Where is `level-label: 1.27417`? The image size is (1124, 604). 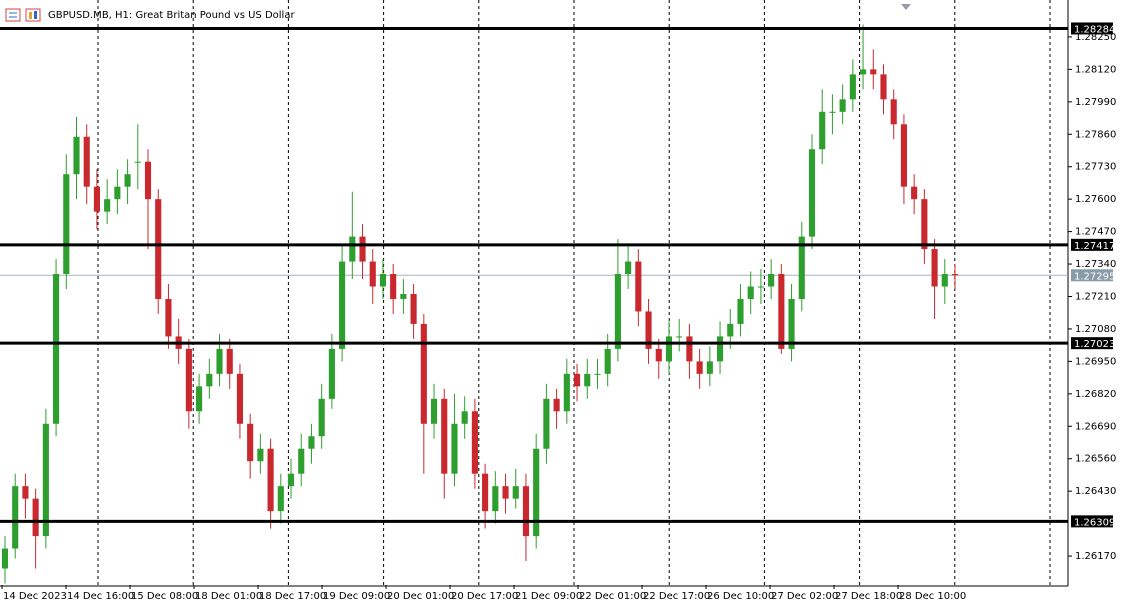
level-label: 1.27417 is located at coordinates (1094, 246).